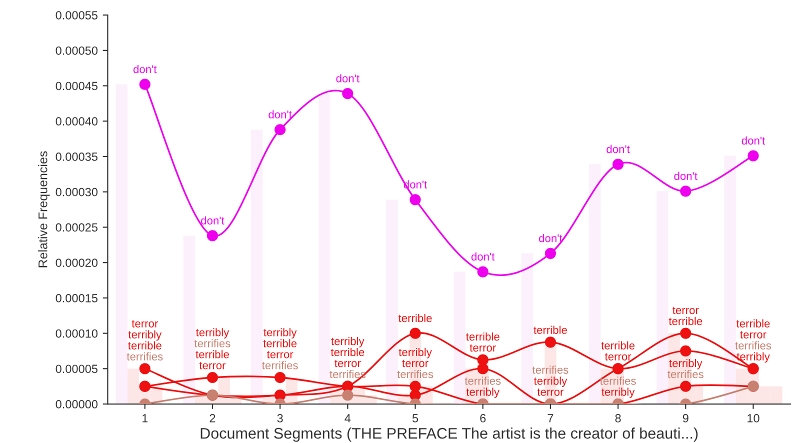  Describe the element at coordinates (618, 418) in the screenshot. I see `x-tick-label: 8` at that location.